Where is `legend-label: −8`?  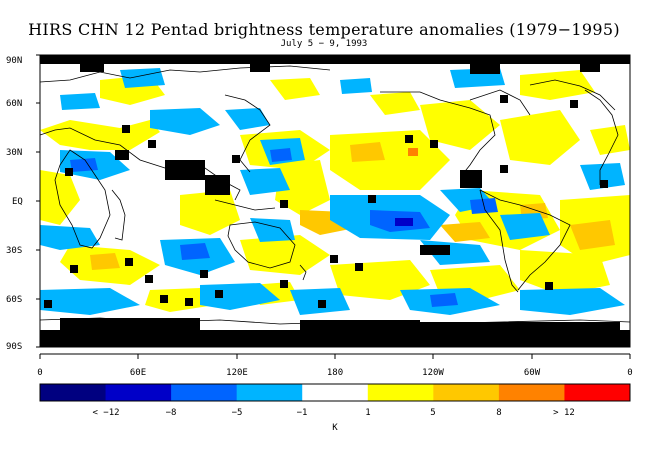 legend-label: −8 is located at coordinates (171, 413).